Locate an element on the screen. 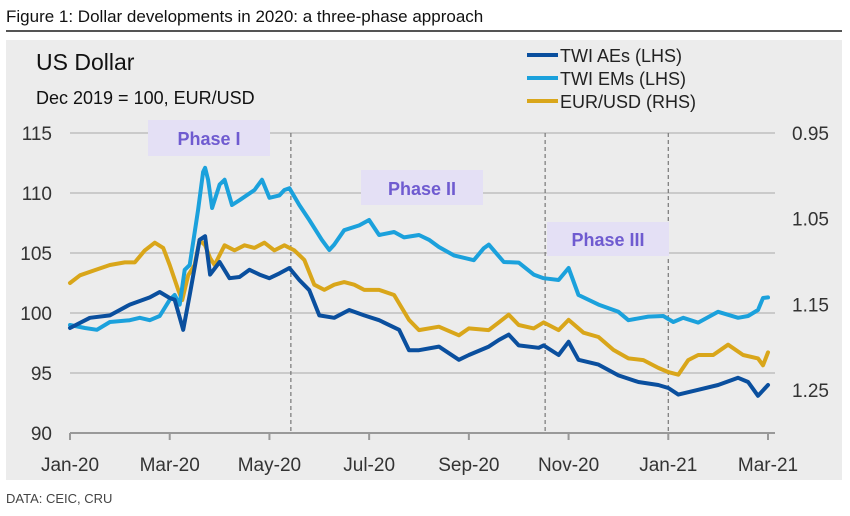  x-tick-label: Nov-20 is located at coordinates (568, 465).